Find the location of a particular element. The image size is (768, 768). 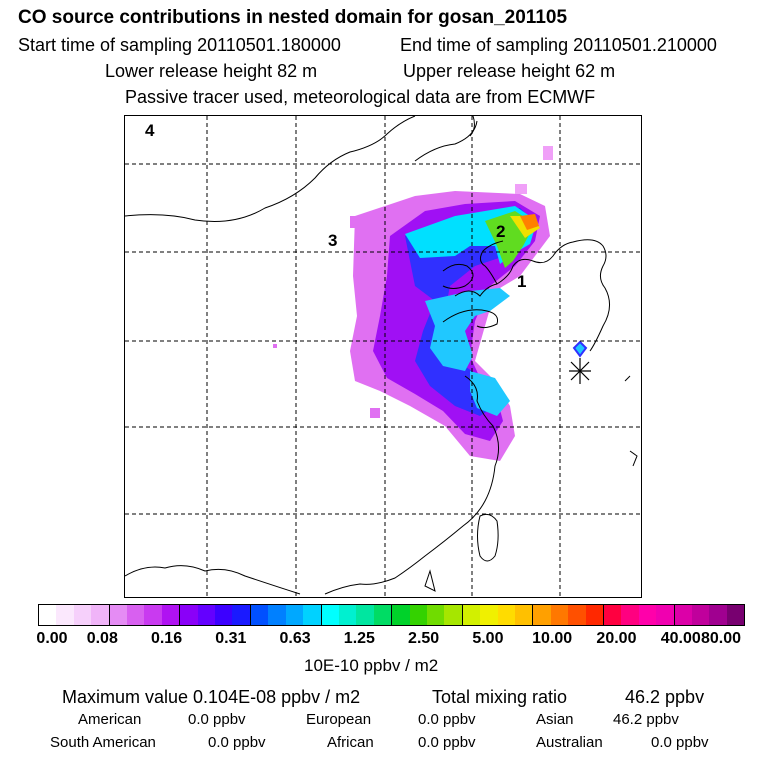

start-time-label: Start time of sampling 20110501.180000 is located at coordinates (179, 45).